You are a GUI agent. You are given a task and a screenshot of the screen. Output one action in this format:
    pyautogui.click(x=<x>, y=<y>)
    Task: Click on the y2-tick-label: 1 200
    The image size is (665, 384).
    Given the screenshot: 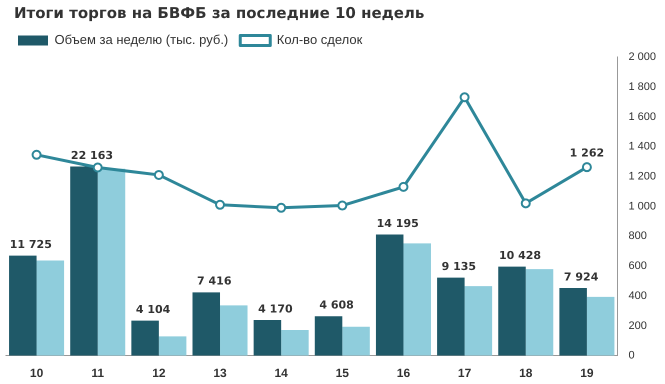 What is the action you would take?
    pyautogui.click(x=642, y=176)
    